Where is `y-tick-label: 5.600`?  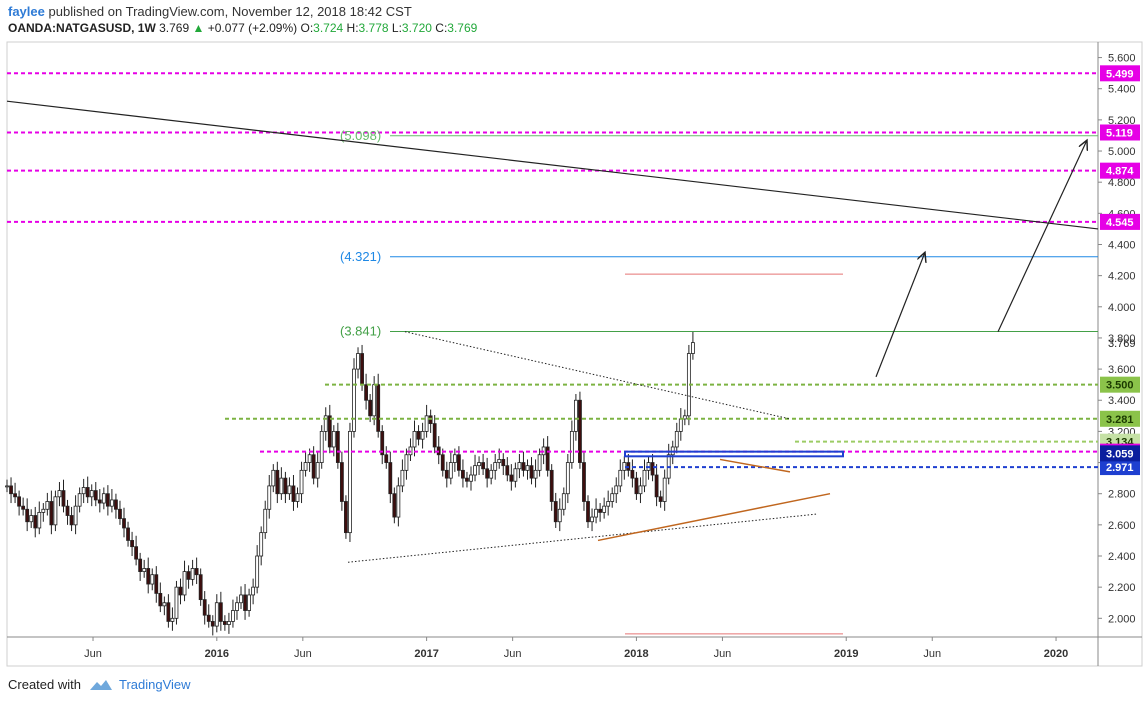
y-tick-label: 5.600 is located at coordinates (1122, 59).